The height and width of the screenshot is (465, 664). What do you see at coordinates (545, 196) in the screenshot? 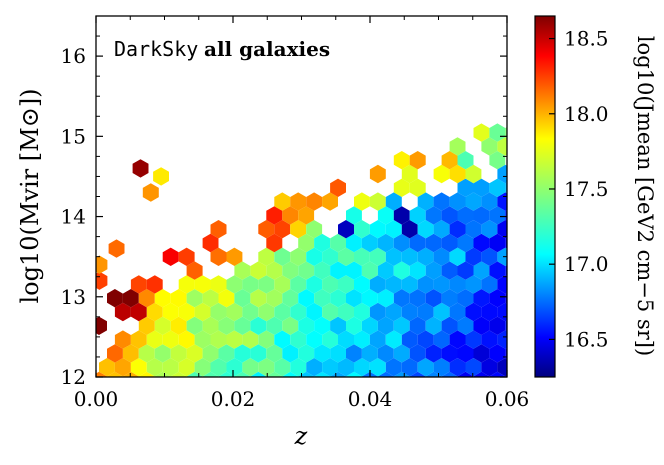
I see `colorbar` at bounding box center [545, 196].